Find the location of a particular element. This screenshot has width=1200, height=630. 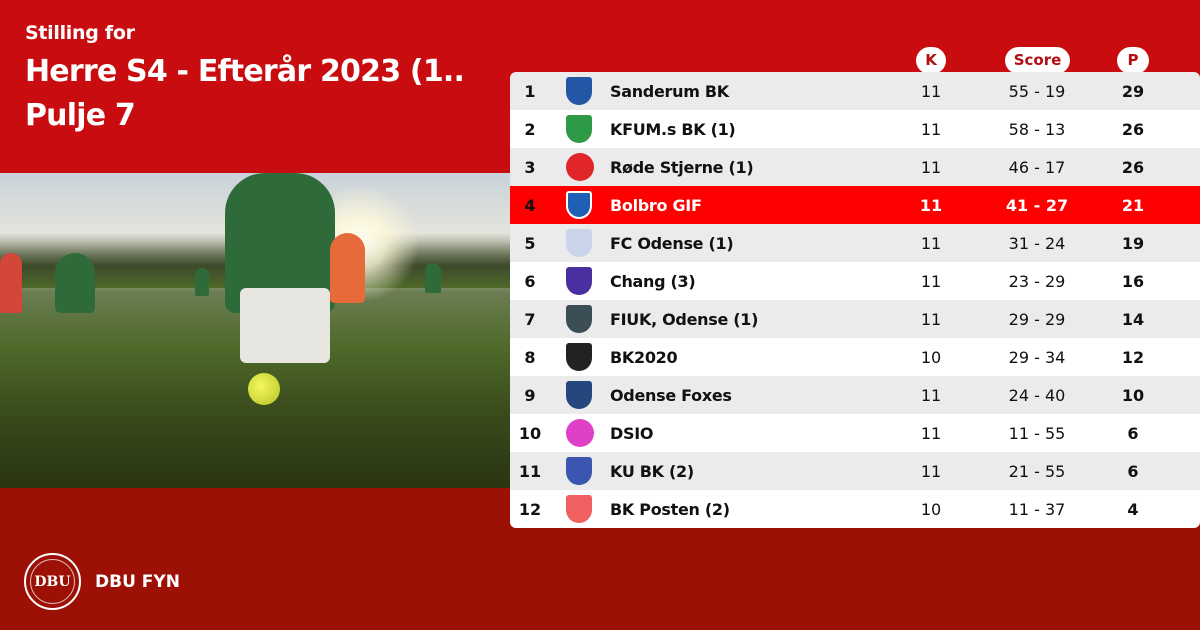

goal-score: 24 - 40 is located at coordinates (1037, 395).